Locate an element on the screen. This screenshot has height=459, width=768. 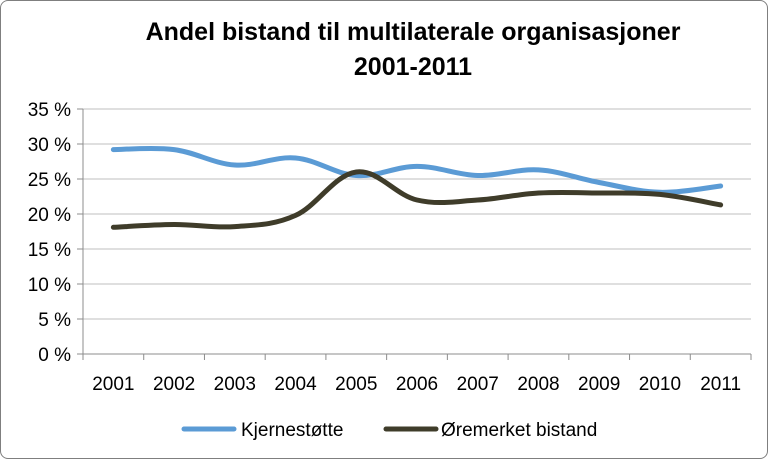
y-tick-label: 10 % is located at coordinates (49, 285).